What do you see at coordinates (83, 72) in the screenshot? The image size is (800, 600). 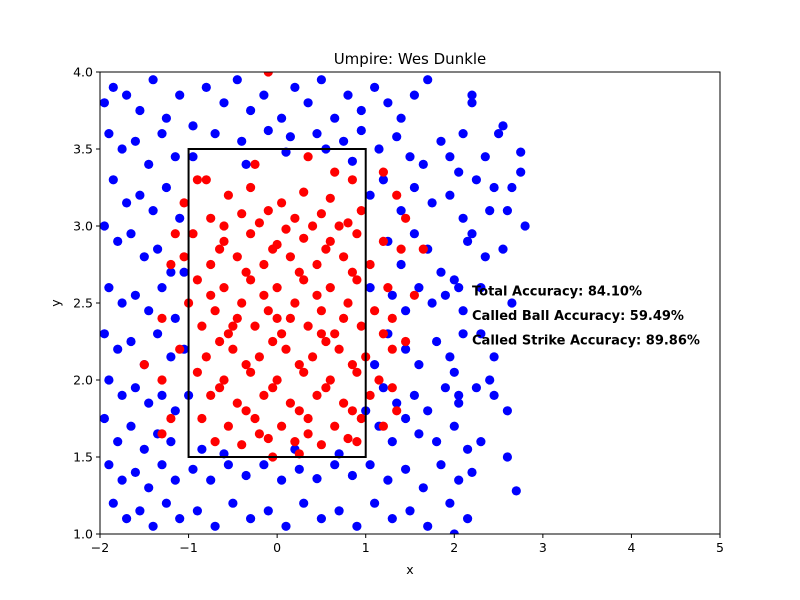 I see `y-tick-label: 4.0` at bounding box center [83, 72].